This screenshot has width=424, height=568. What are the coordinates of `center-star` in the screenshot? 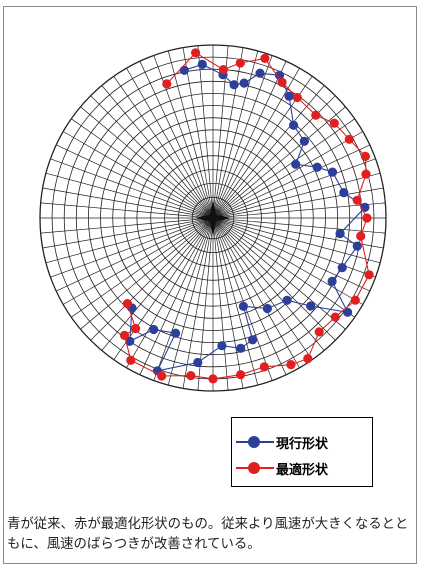 It's located at (213, 218).